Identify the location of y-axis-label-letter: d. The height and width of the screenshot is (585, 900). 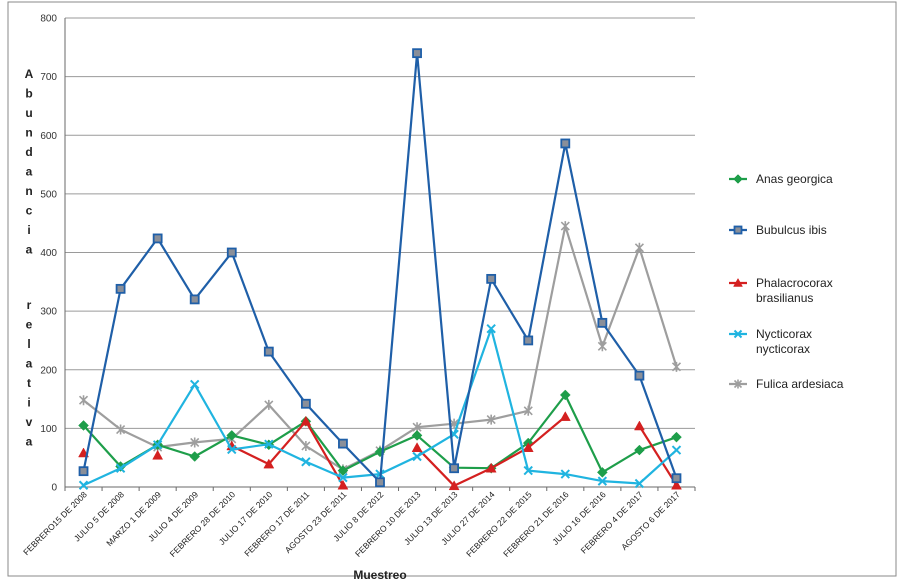
(28, 152).